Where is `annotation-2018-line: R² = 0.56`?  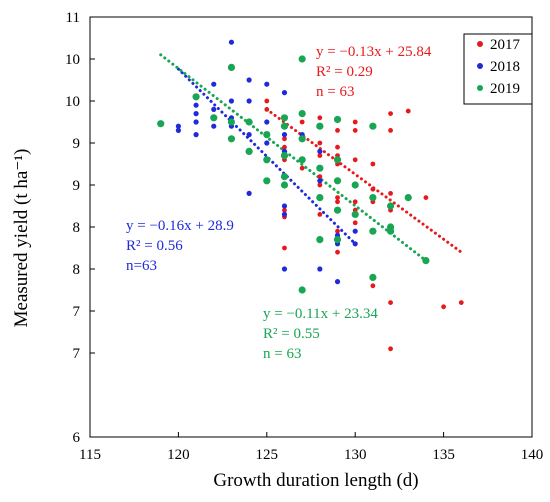
annotation-2018-line: R² = 0.56 is located at coordinates (154, 246).